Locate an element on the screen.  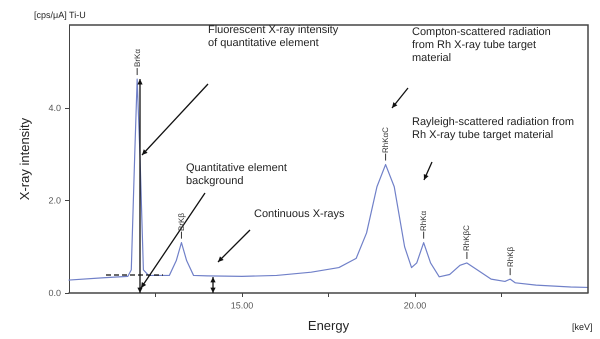
text: [cps/μA] Ti-U is located at coordinates (60, 15).